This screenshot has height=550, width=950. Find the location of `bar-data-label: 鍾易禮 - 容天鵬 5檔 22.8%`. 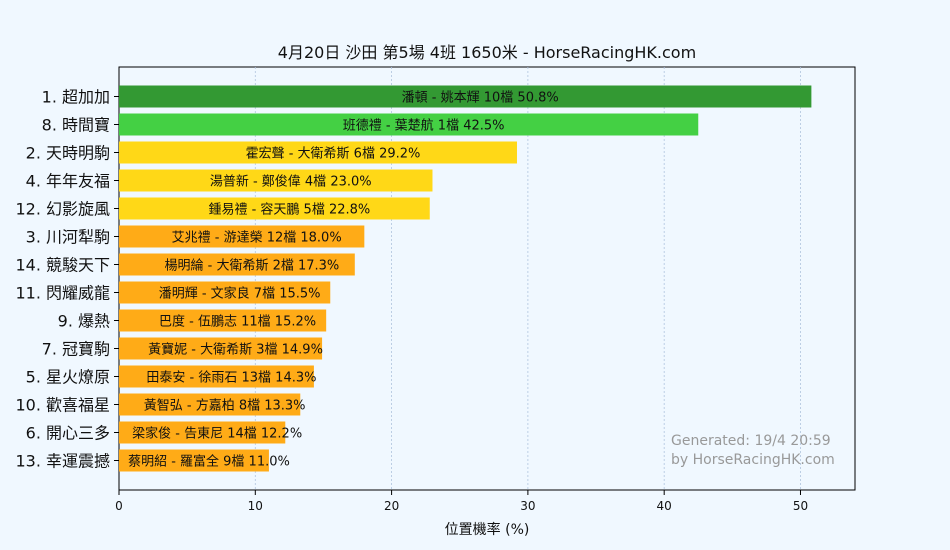

bar-data-label: 鍾易禮 - 容天鵬 5檔 22.8% is located at coordinates (289, 210).